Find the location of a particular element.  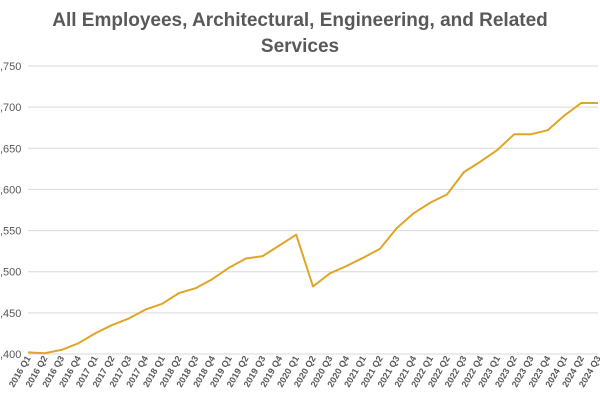

y-tick-label: ,400 is located at coordinates (10, 355).